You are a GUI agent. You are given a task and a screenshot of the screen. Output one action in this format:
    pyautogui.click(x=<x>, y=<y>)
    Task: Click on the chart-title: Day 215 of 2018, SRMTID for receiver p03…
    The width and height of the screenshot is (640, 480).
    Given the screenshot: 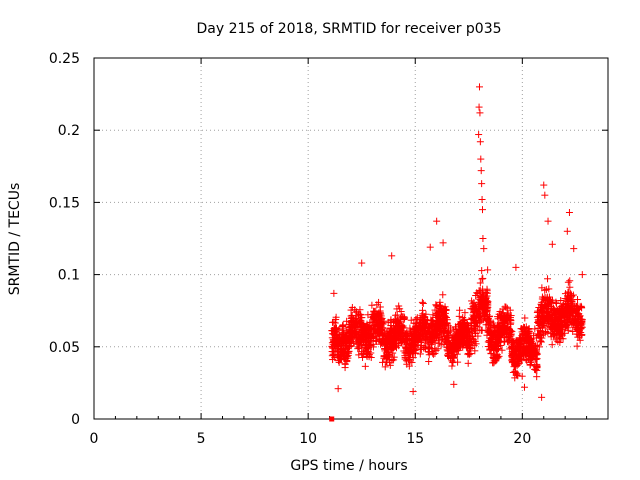 What is the action you would take?
    pyautogui.click(x=348, y=29)
    